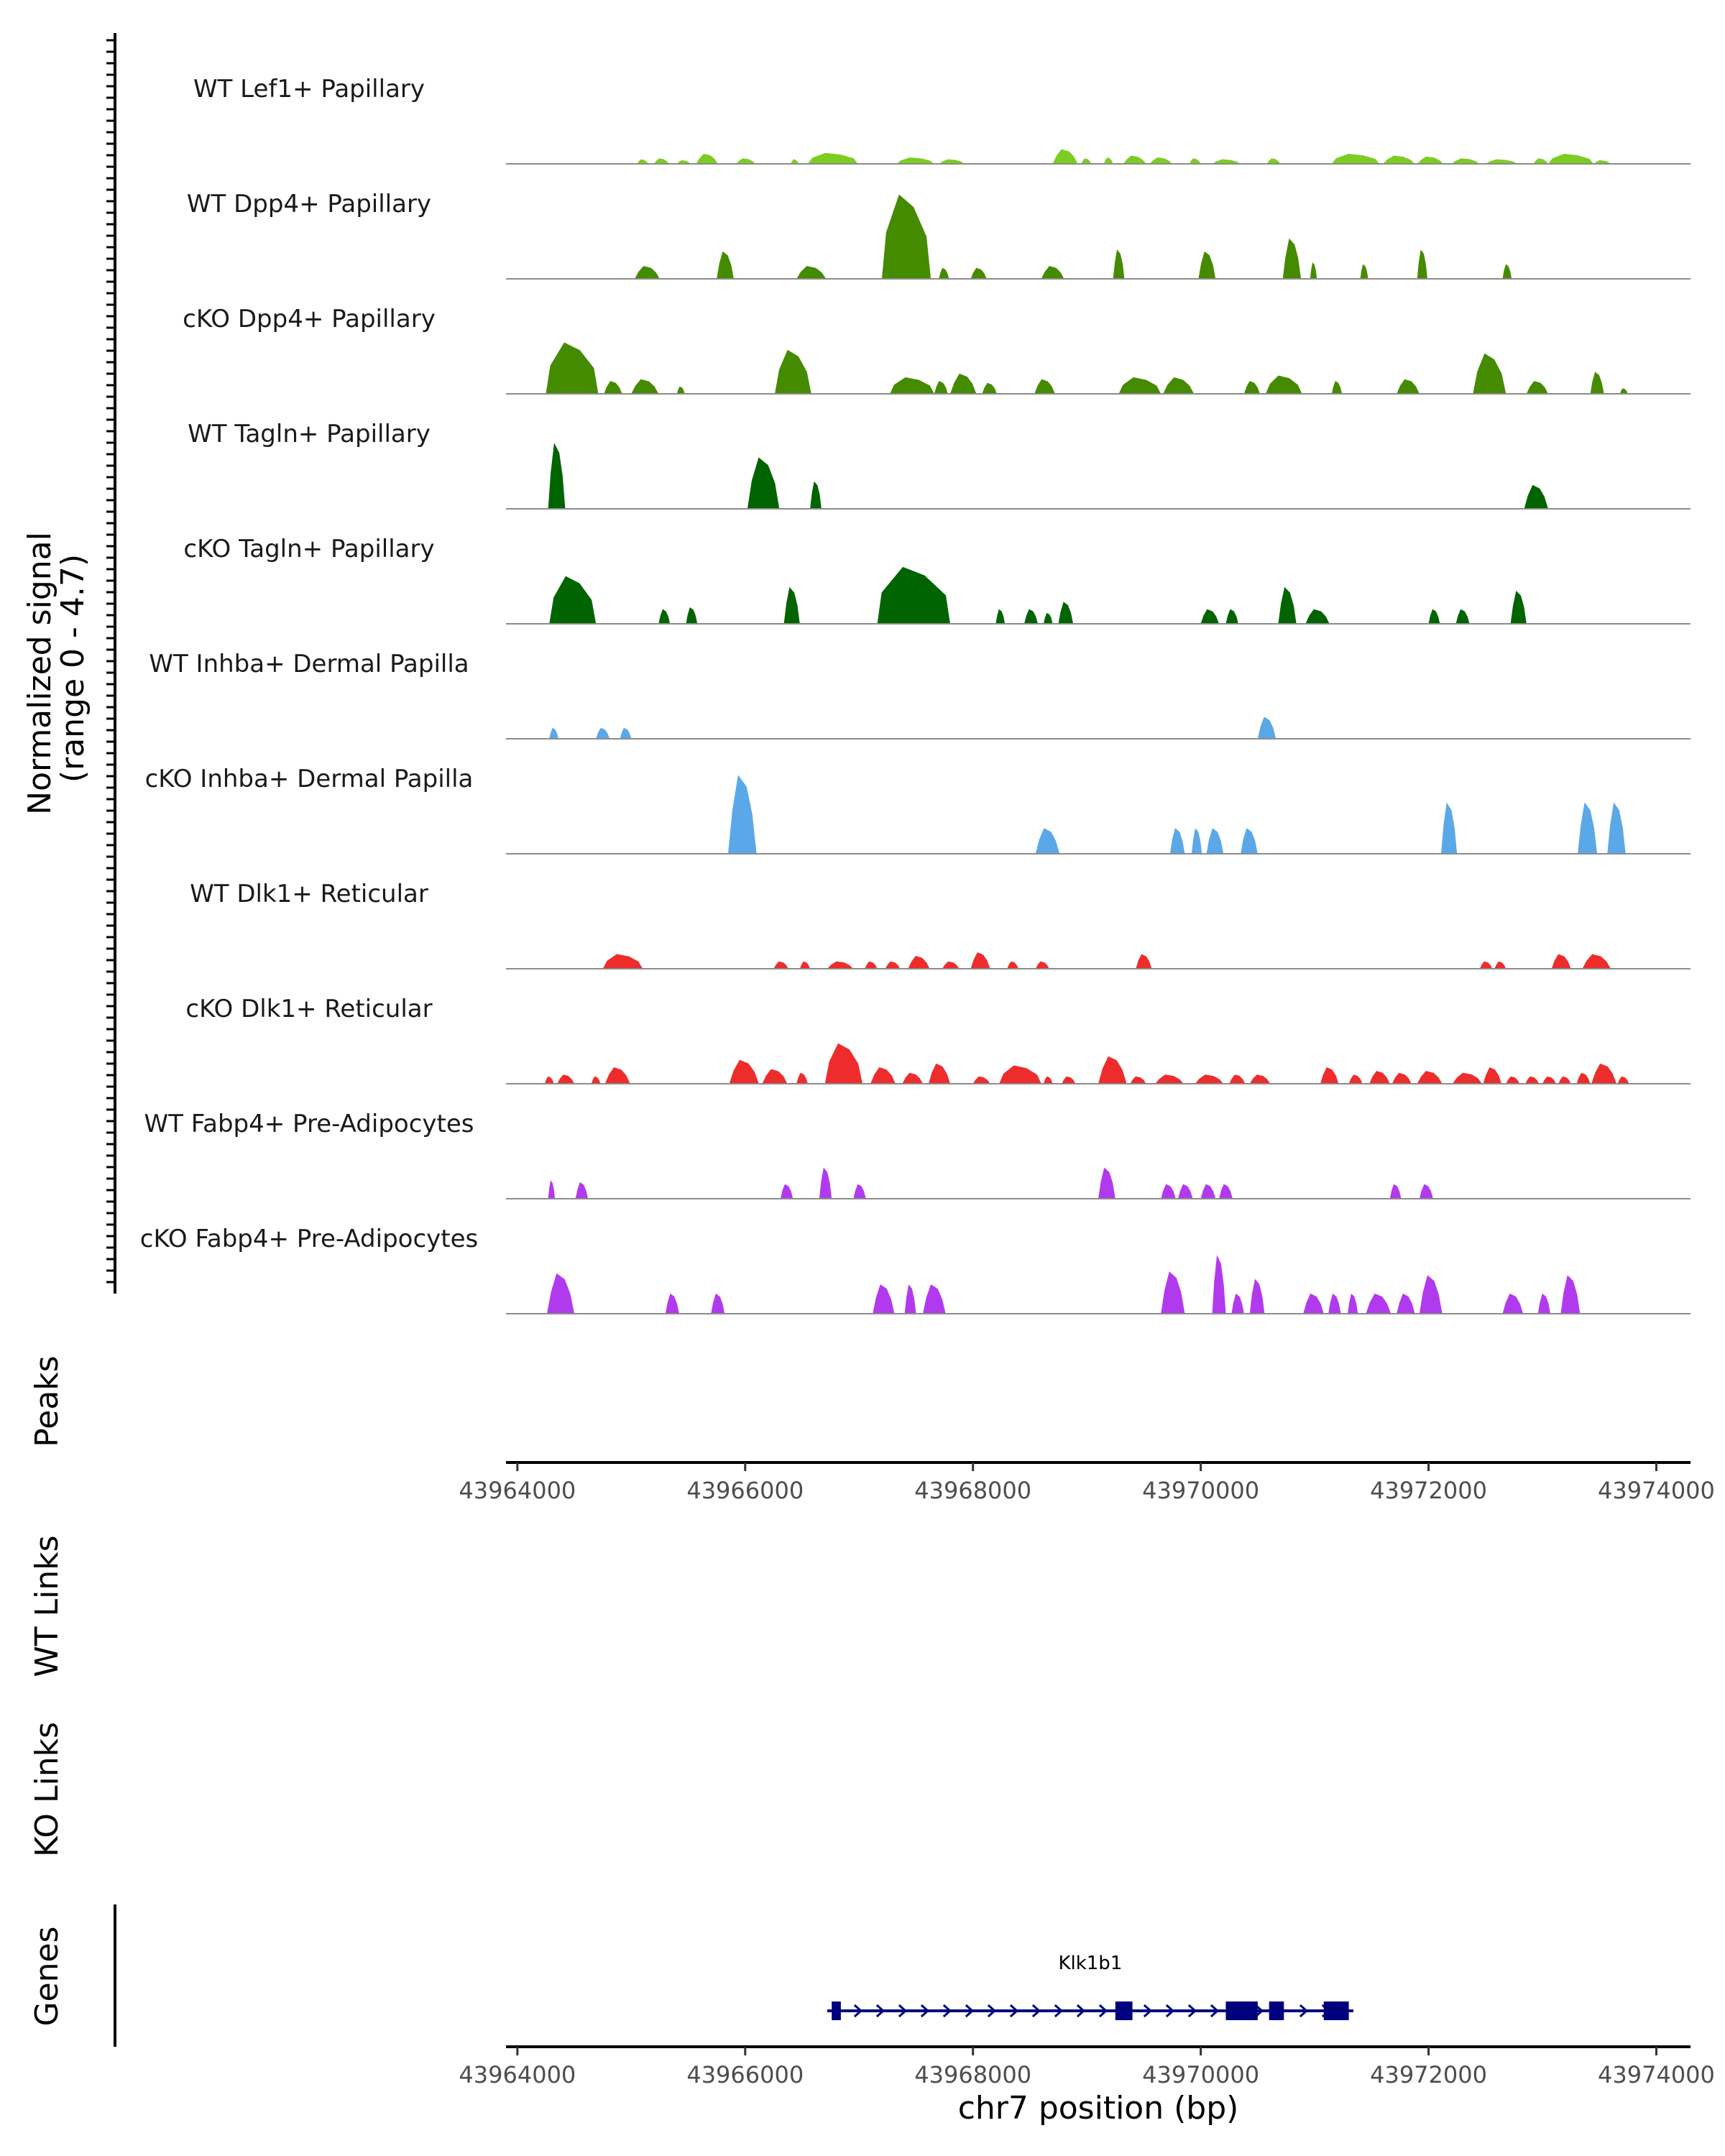  Describe the element at coordinates (309, 894) in the screenshot. I see `track-label: WT Dlk1+ Reticular` at that location.